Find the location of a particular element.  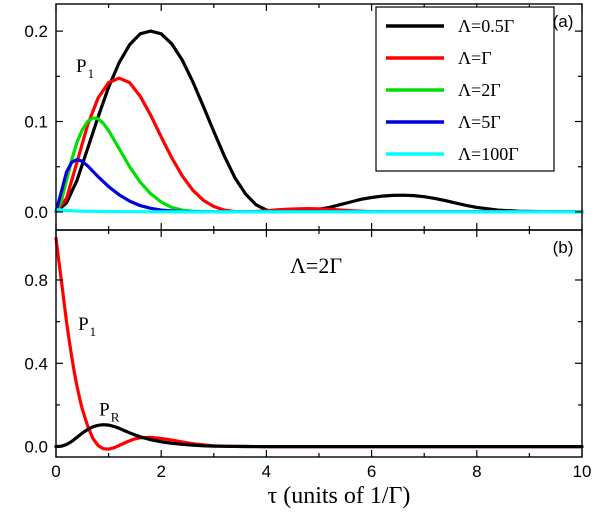

x-tick-label: 10 is located at coordinates (582, 471).